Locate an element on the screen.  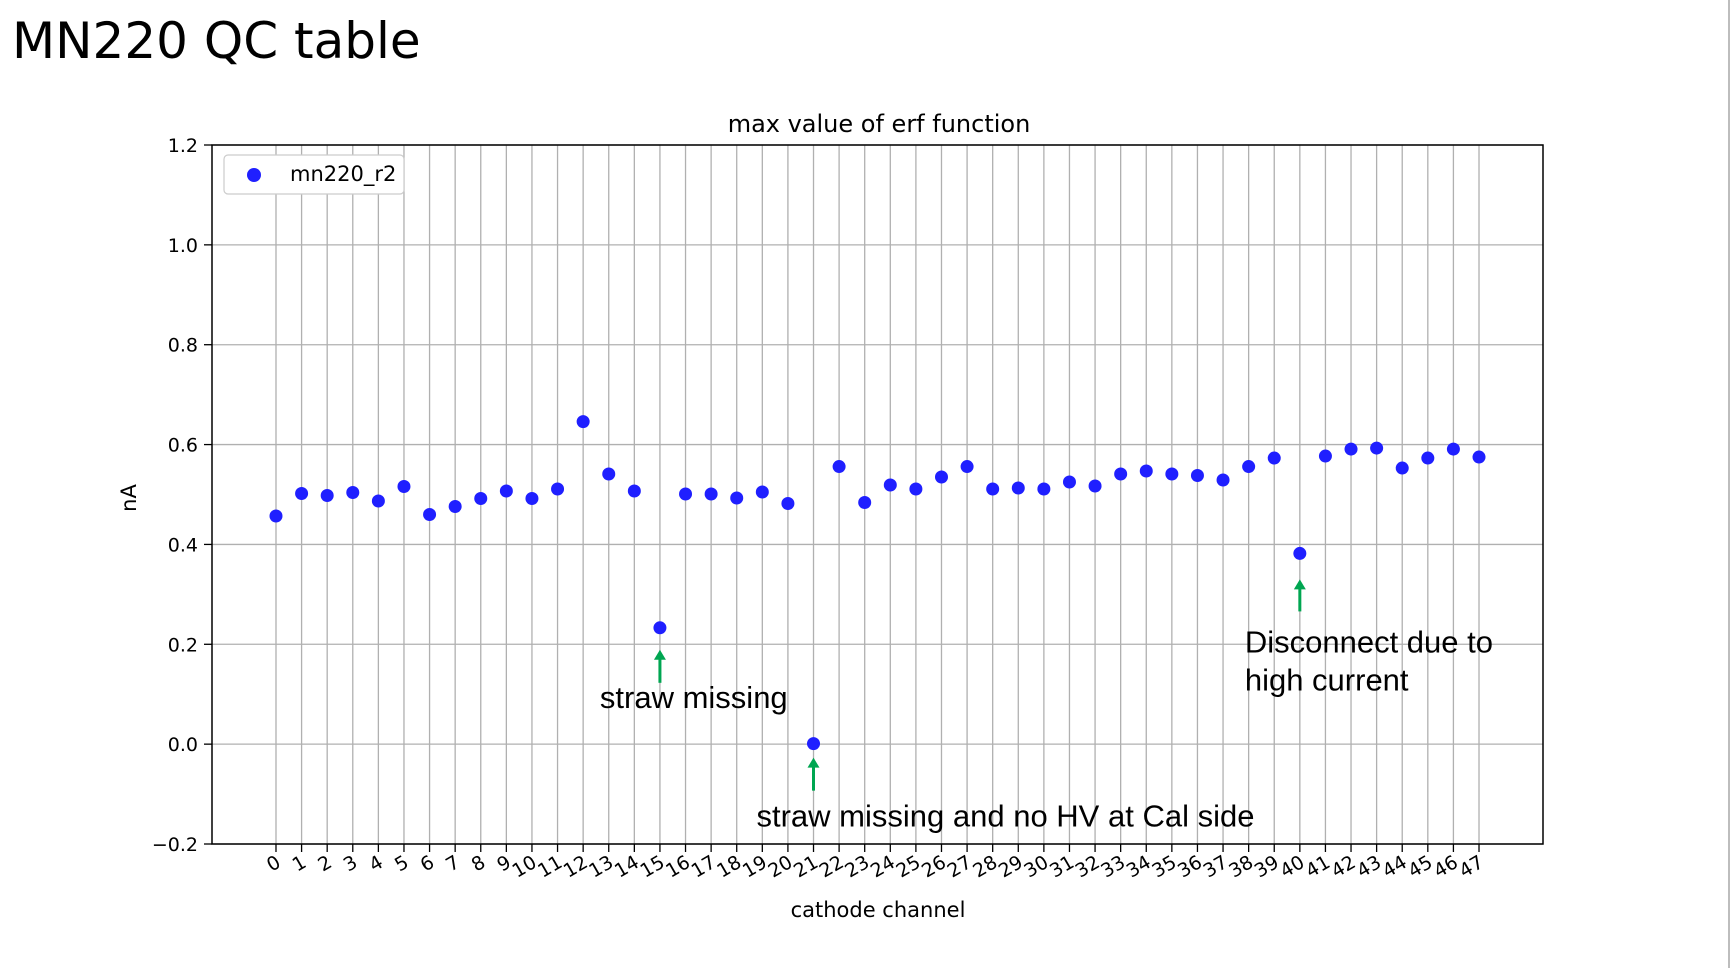
y-tick-label: −0.2 is located at coordinates (175, 845).